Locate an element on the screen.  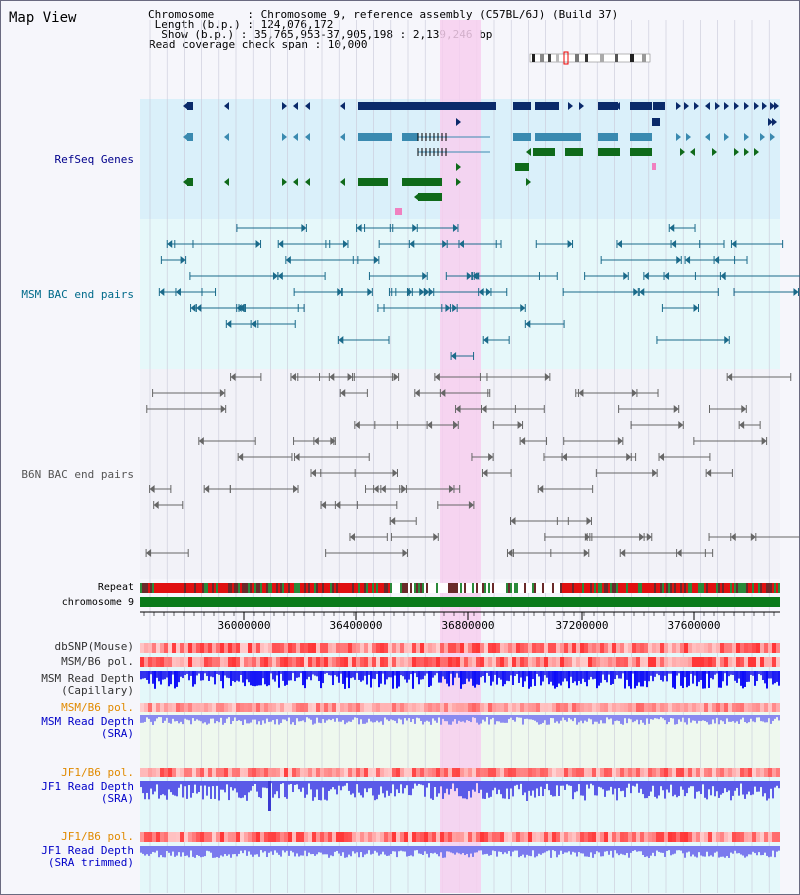
gene-row is located at coordinates (492, 167).